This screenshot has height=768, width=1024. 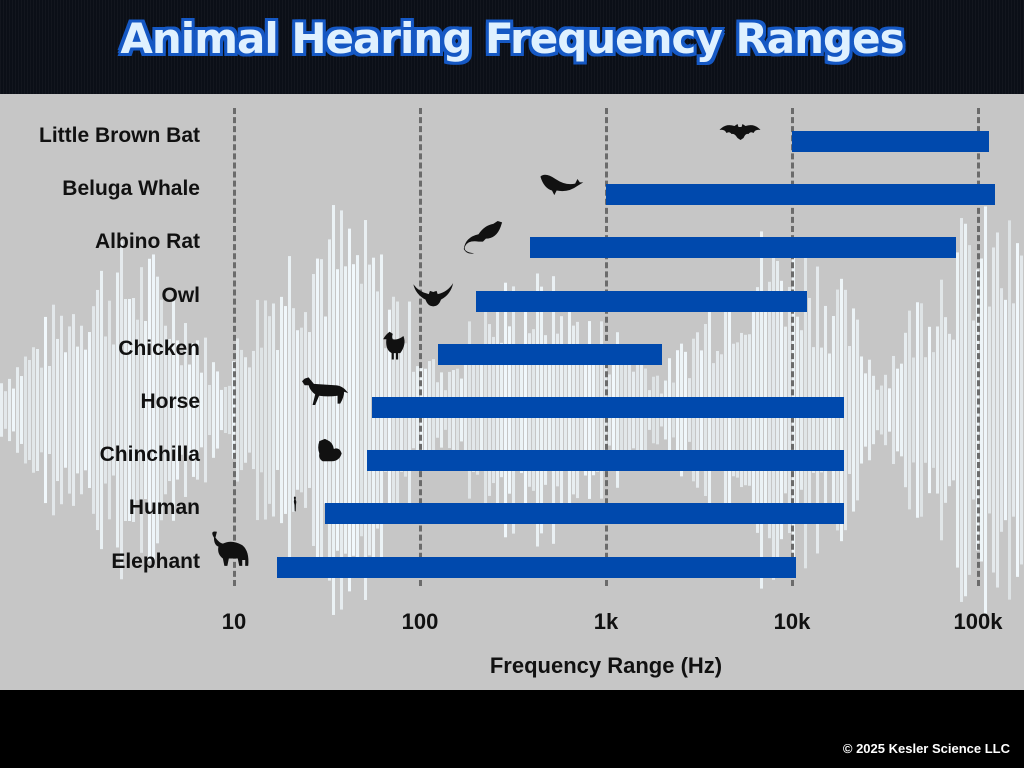 What do you see at coordinates (149, 455) in the screenshot?
I see `y-category-label: Chinchilla` at bounding box center [149, 455].